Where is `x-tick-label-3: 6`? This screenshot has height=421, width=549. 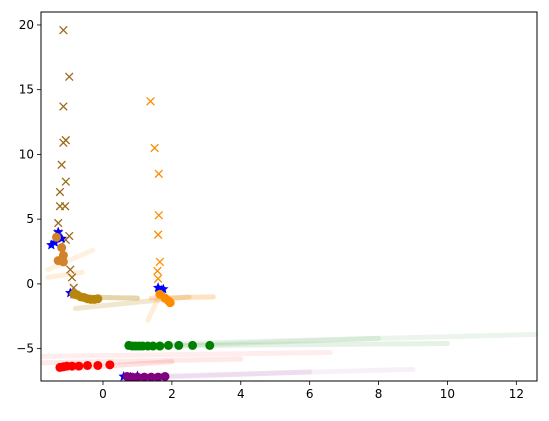
x-tick-label-3: 6 is located at coordinates (310, 394).